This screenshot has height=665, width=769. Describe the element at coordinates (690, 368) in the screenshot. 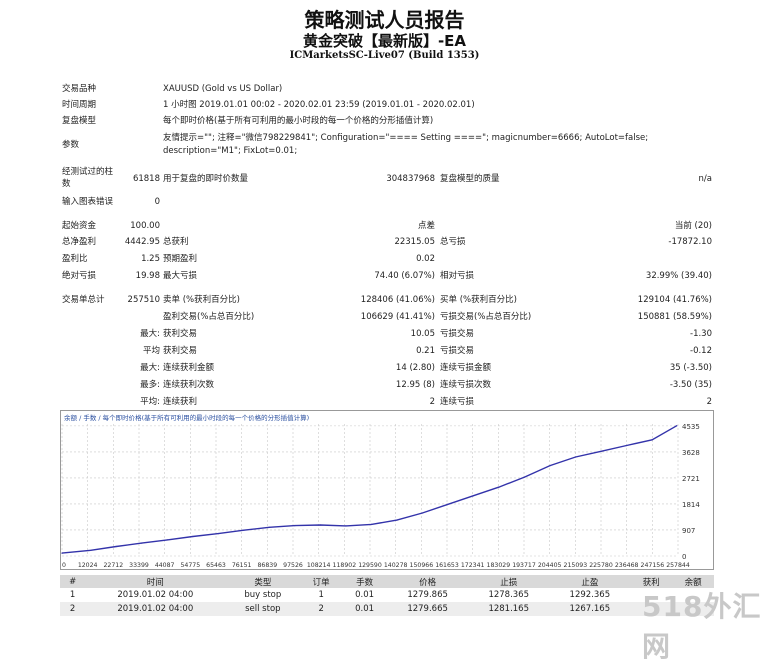

I see `cons-loss-money-value: 35 (-3.50)` at that location.